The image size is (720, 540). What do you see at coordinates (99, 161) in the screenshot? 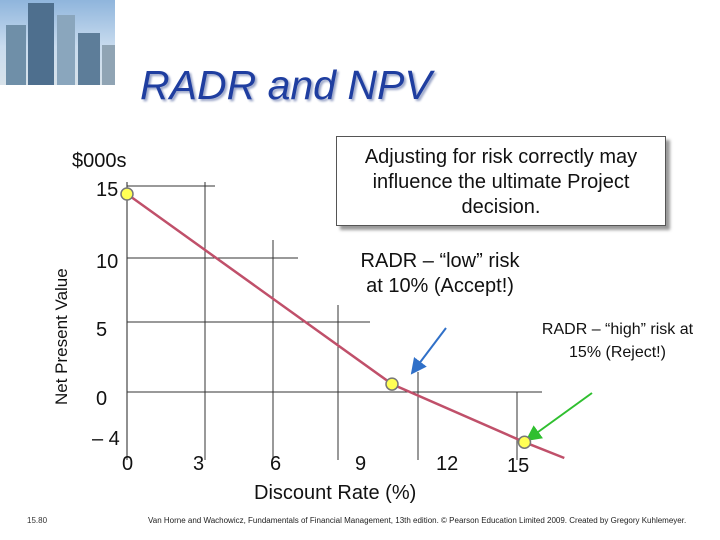
I see `y-units-label: $000s` at bounding box center [99, 161].